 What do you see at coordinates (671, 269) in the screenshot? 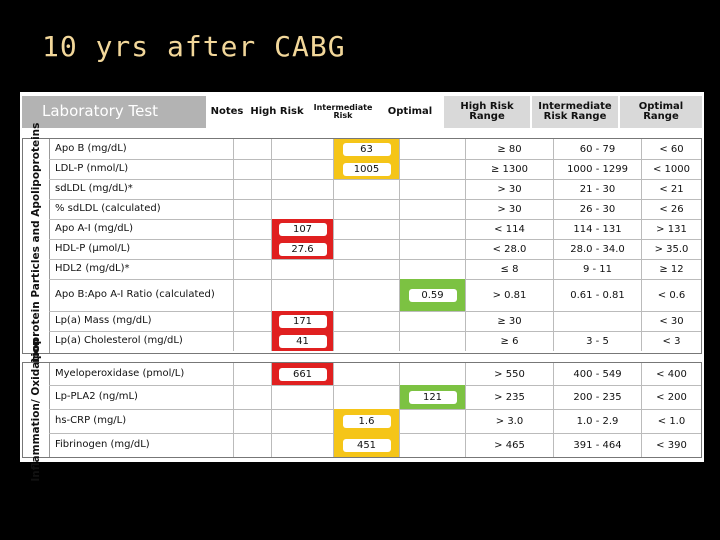
I see `row-optimal-range: ≥ 12` at bounding box center [671, 269].